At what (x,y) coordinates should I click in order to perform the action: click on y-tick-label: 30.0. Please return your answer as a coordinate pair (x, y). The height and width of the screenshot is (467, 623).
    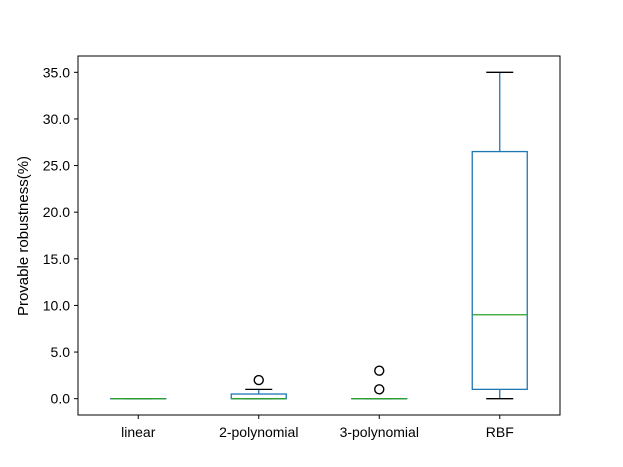
    Looking at the image, I should click on (56, 119).